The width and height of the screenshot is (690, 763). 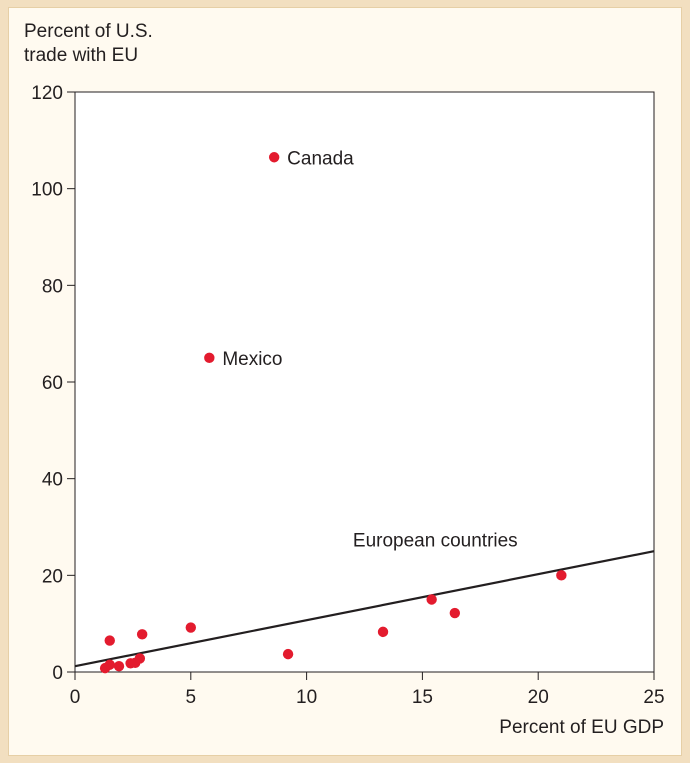 I want to click on y-axis: 0 20 40 60 80 100 120, so click(x=53, y=383).